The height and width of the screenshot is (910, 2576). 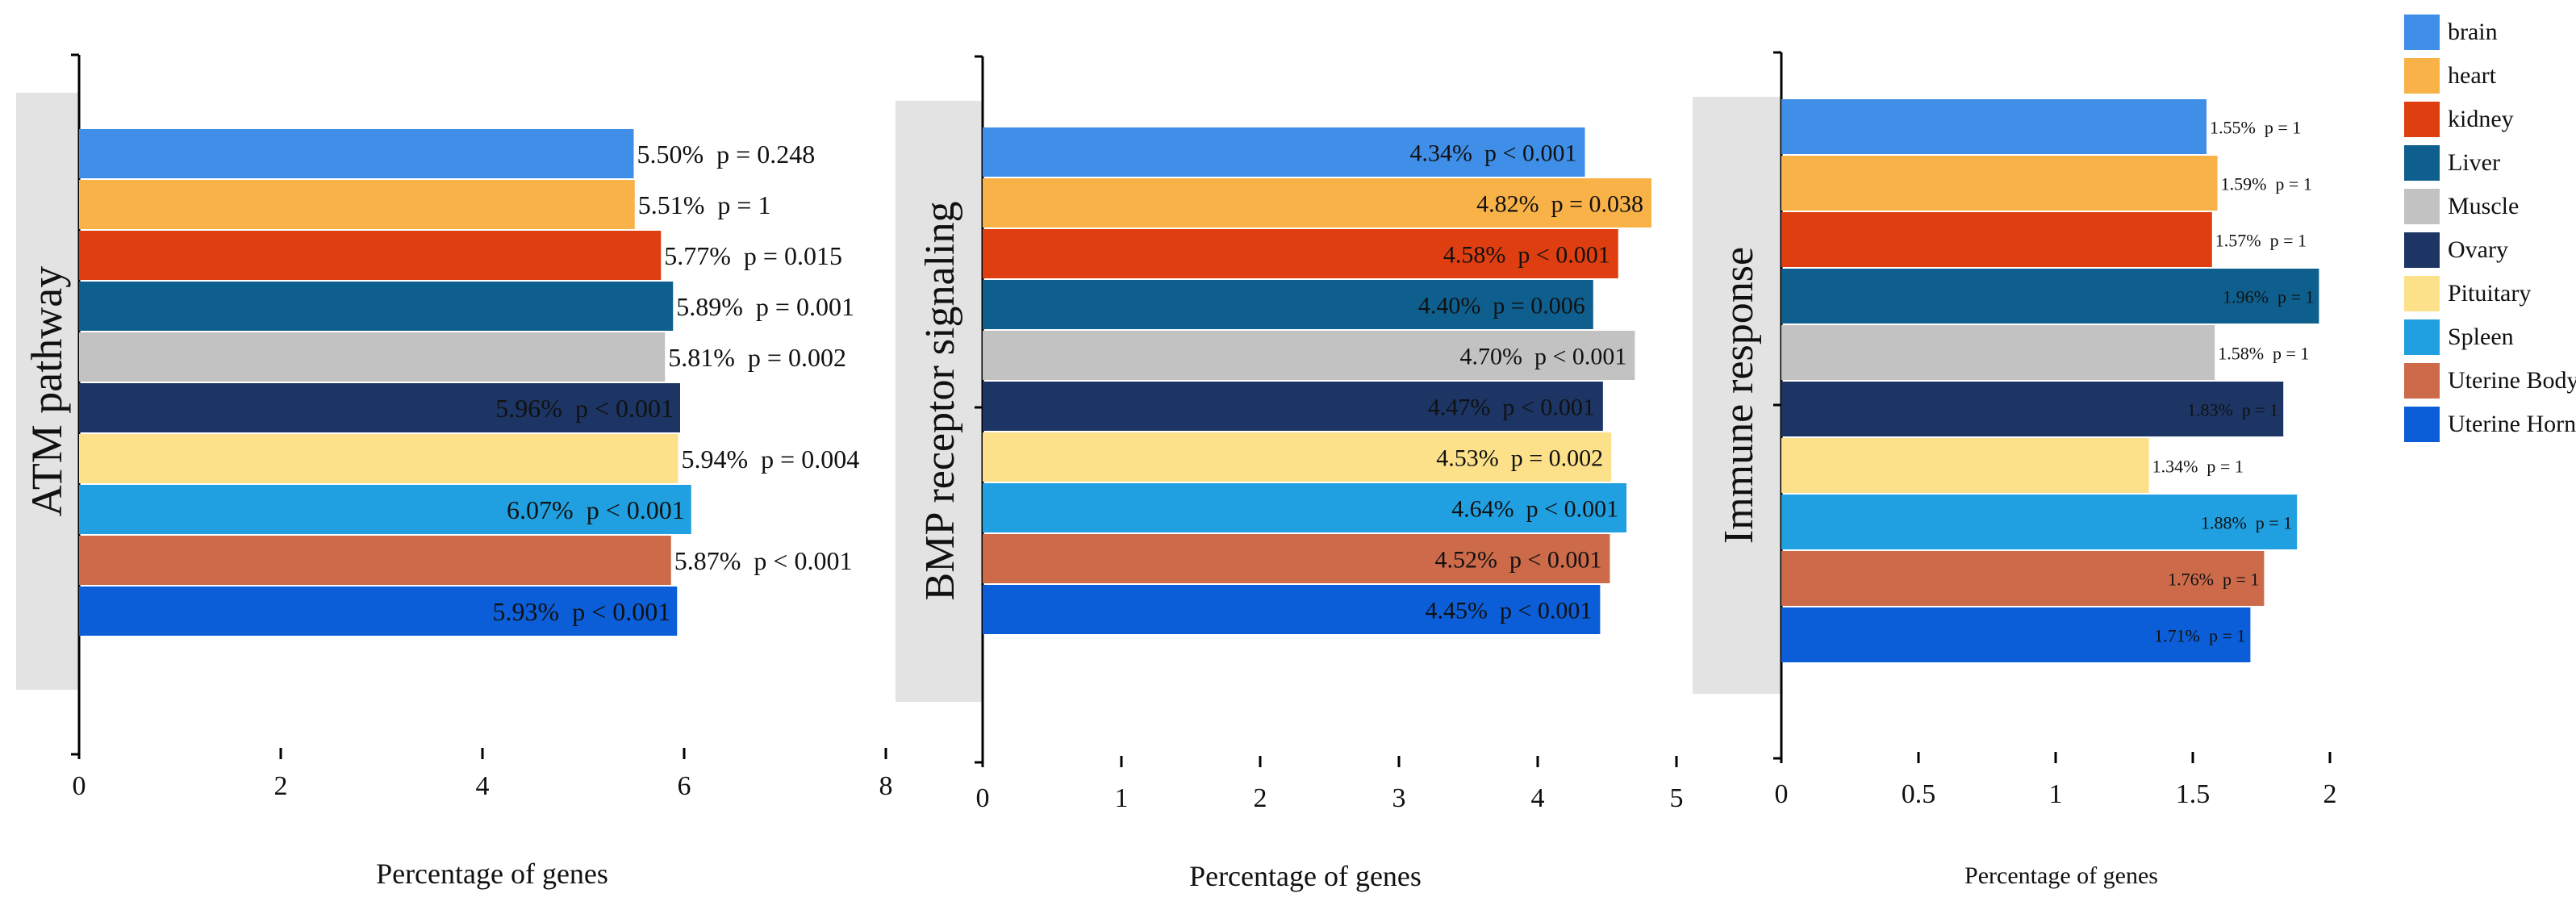 What do you see at coordinates (2484, 206) in the screenshot?
I see `legend-label: Muscle` at bounding box center [2484, 206].